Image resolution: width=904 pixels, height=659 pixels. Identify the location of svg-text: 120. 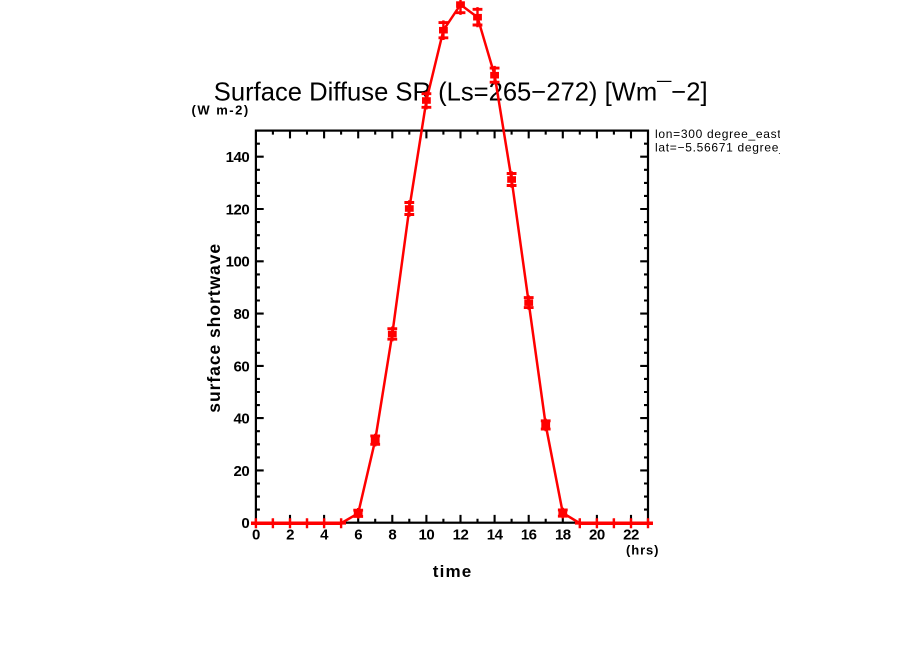
(238, 209).